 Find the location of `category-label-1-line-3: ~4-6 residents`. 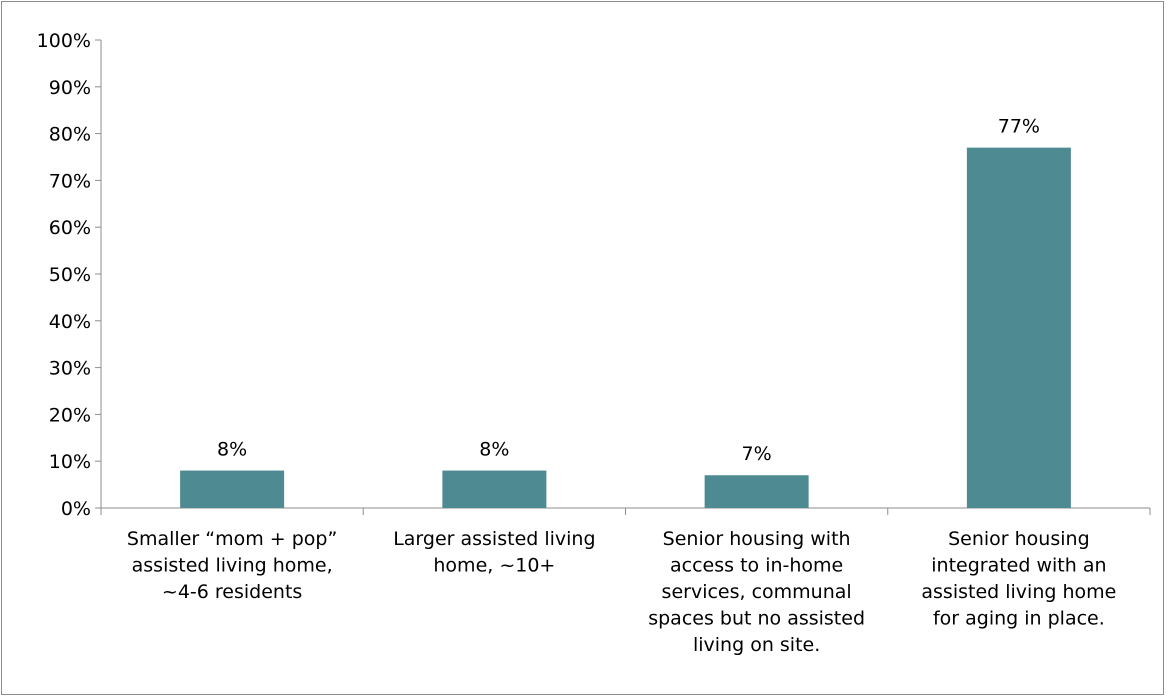

category-label-1-line-3: ~4-6 residents is located at coordinates (232, 592).